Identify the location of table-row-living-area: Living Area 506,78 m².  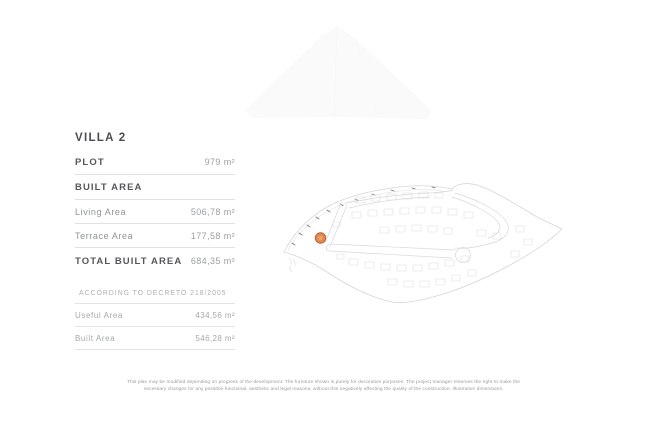
(155, 212).